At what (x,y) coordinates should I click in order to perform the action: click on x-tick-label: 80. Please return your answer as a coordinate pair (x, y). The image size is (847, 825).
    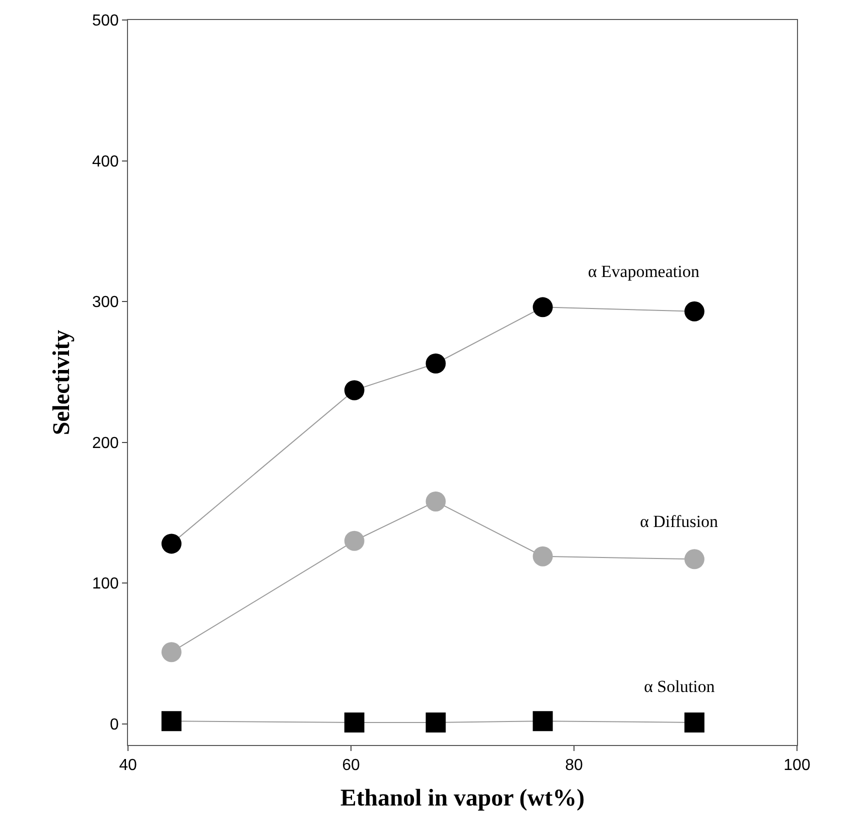
    Looking at the image, I should click on (574, 765).